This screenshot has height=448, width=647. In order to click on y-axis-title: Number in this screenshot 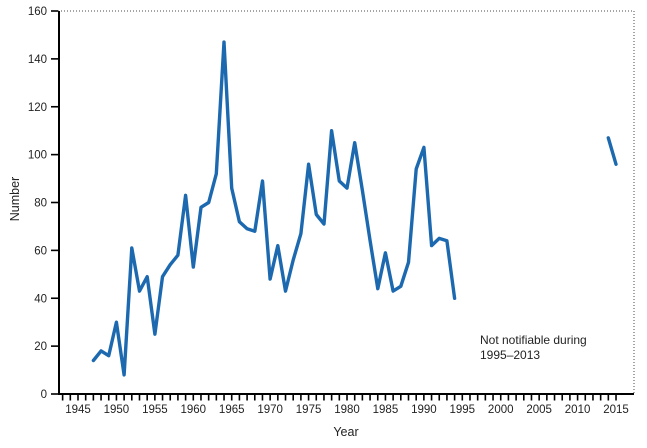, I will do `click(15, 199)`.